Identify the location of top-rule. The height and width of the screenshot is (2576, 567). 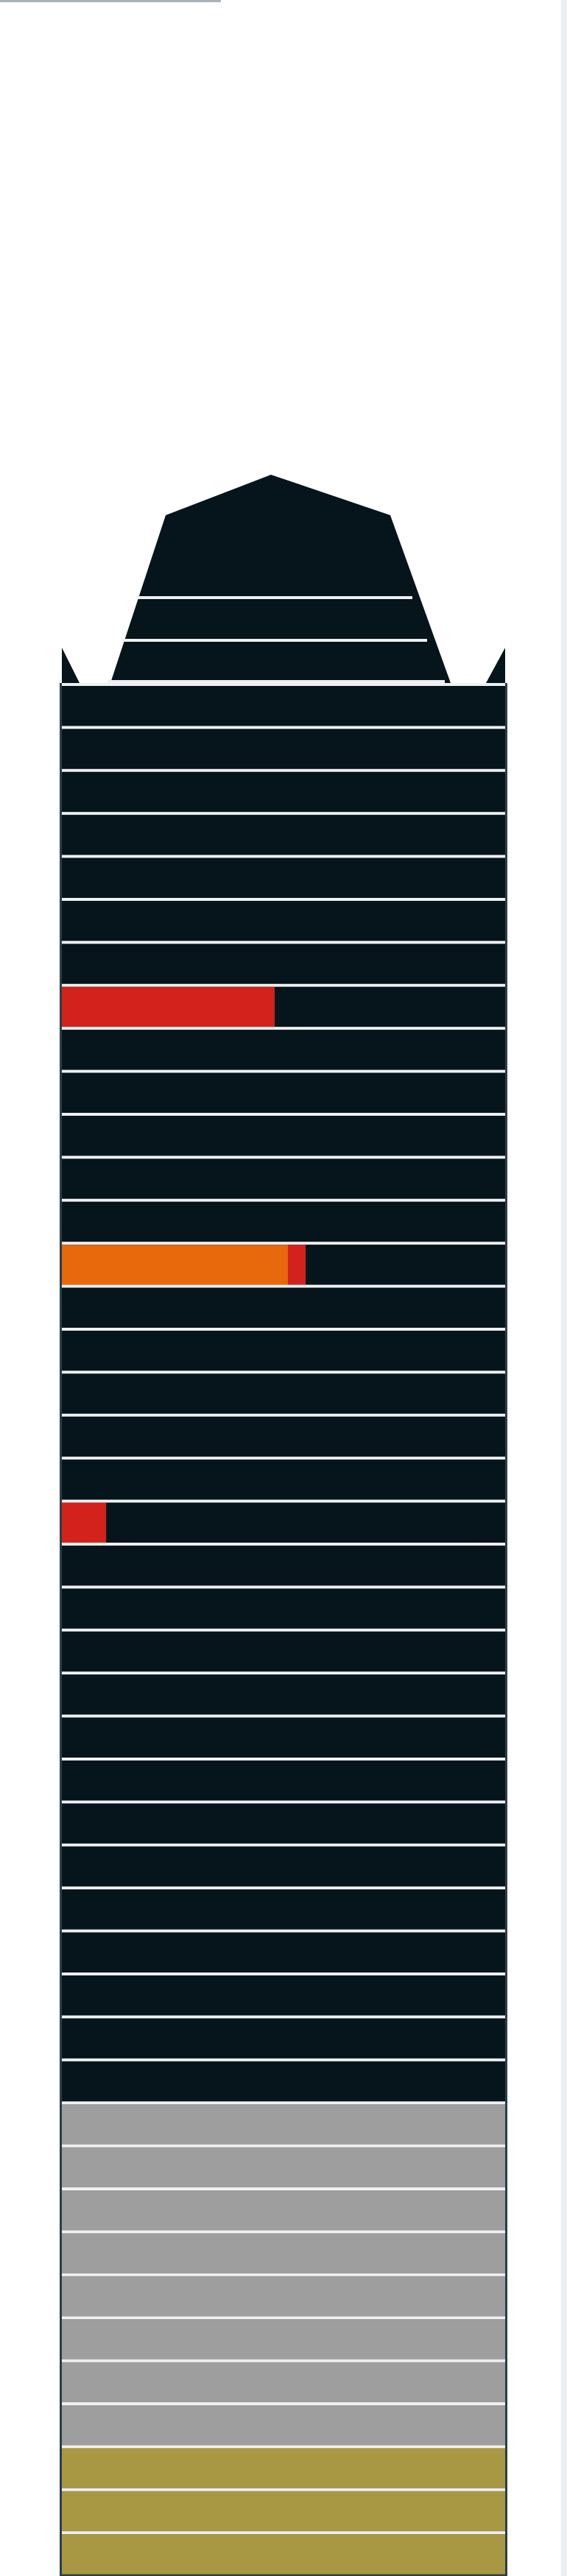
(110, 1).